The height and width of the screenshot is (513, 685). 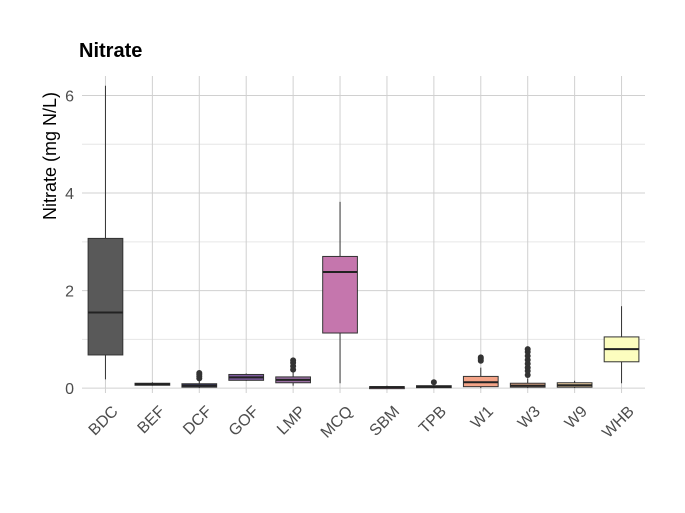 What do you see at coordinates (152, 384) in the screenshot?
I see `box-bef` at bounding box center [152, 384].